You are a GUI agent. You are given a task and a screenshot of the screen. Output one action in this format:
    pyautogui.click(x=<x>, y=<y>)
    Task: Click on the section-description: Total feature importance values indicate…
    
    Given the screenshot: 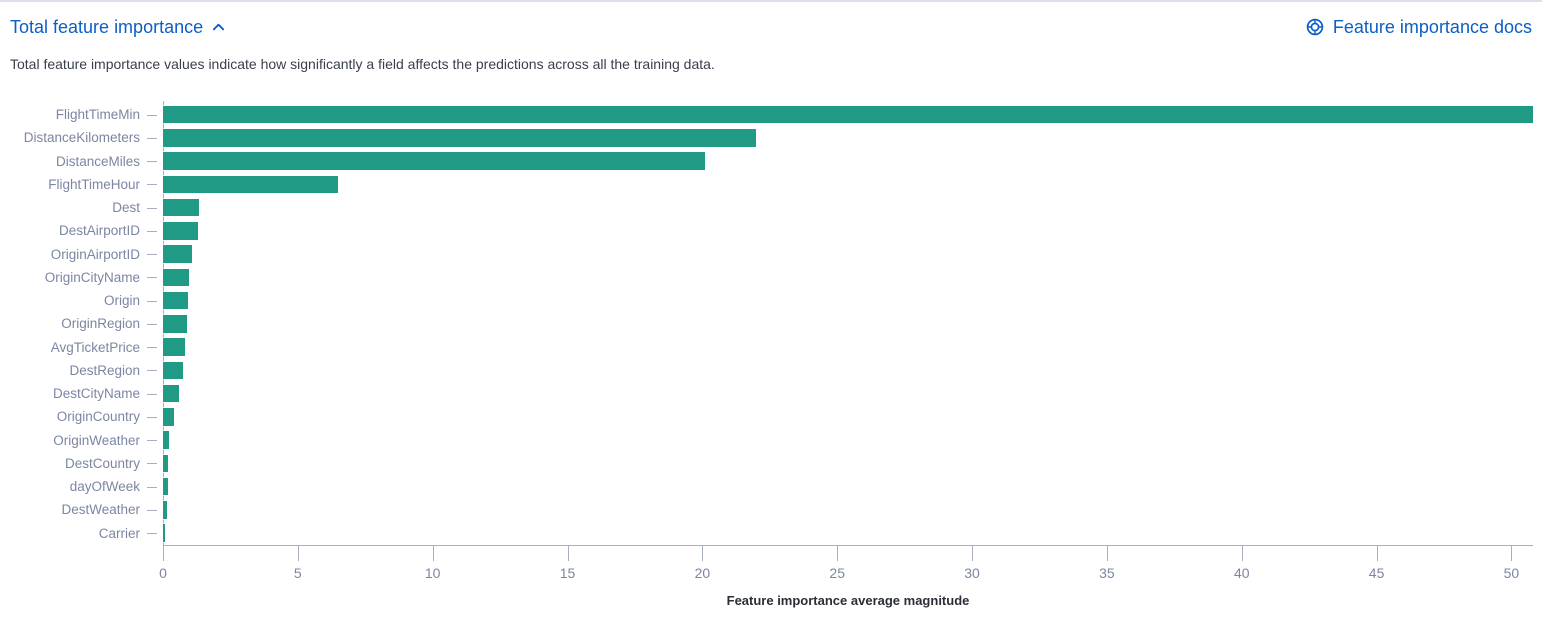 What is the action you would take?
    pyautogui.click(x=362, y=64)
    